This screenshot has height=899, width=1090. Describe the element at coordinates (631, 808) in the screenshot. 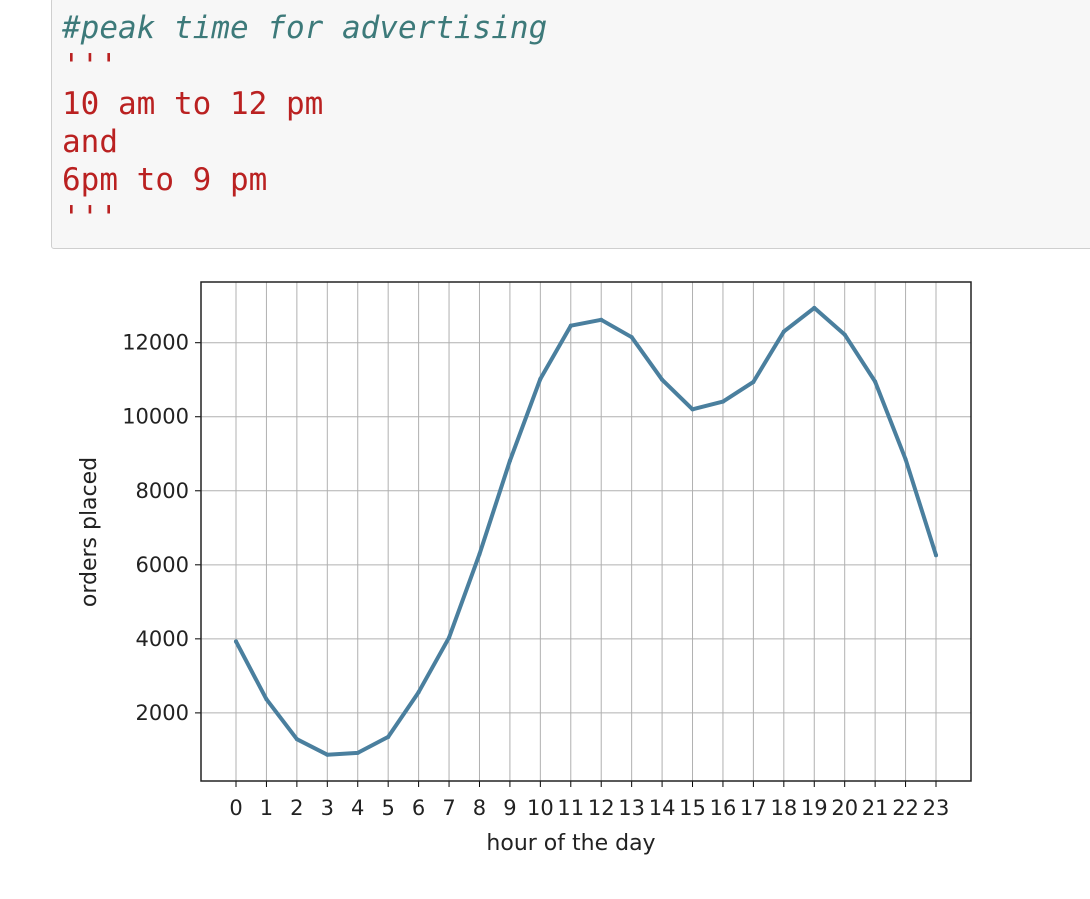

I see `x-tick-label: 13` at that location.